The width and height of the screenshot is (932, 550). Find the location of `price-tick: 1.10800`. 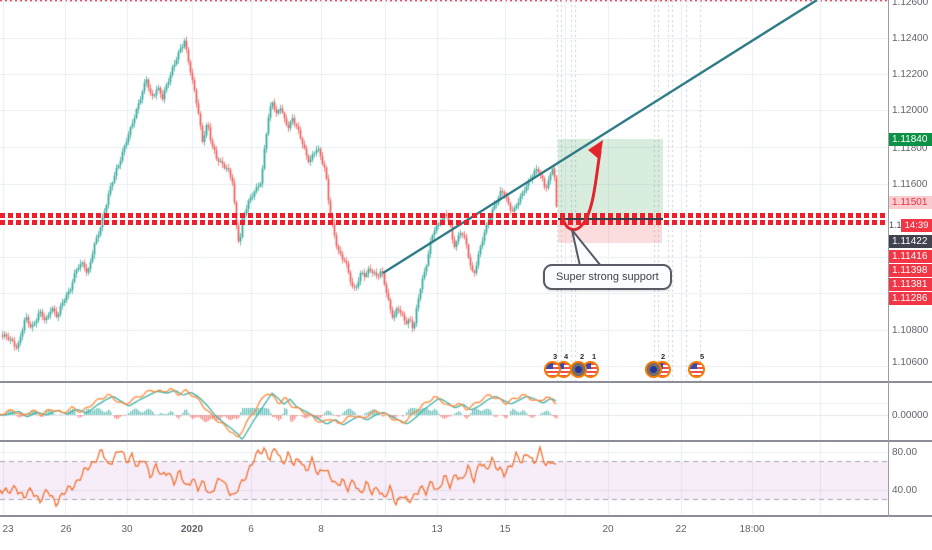

price-tick: 1.10800 is located at coordinates (910, 330).